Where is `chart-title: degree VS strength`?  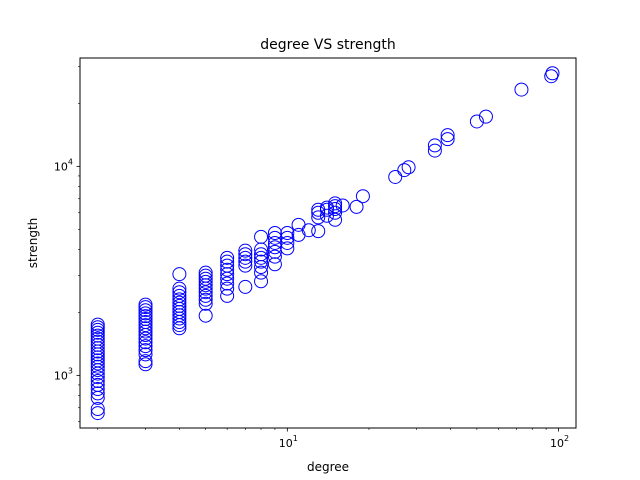
chart-title: degree VS strength is located at coordinates (327, 45).